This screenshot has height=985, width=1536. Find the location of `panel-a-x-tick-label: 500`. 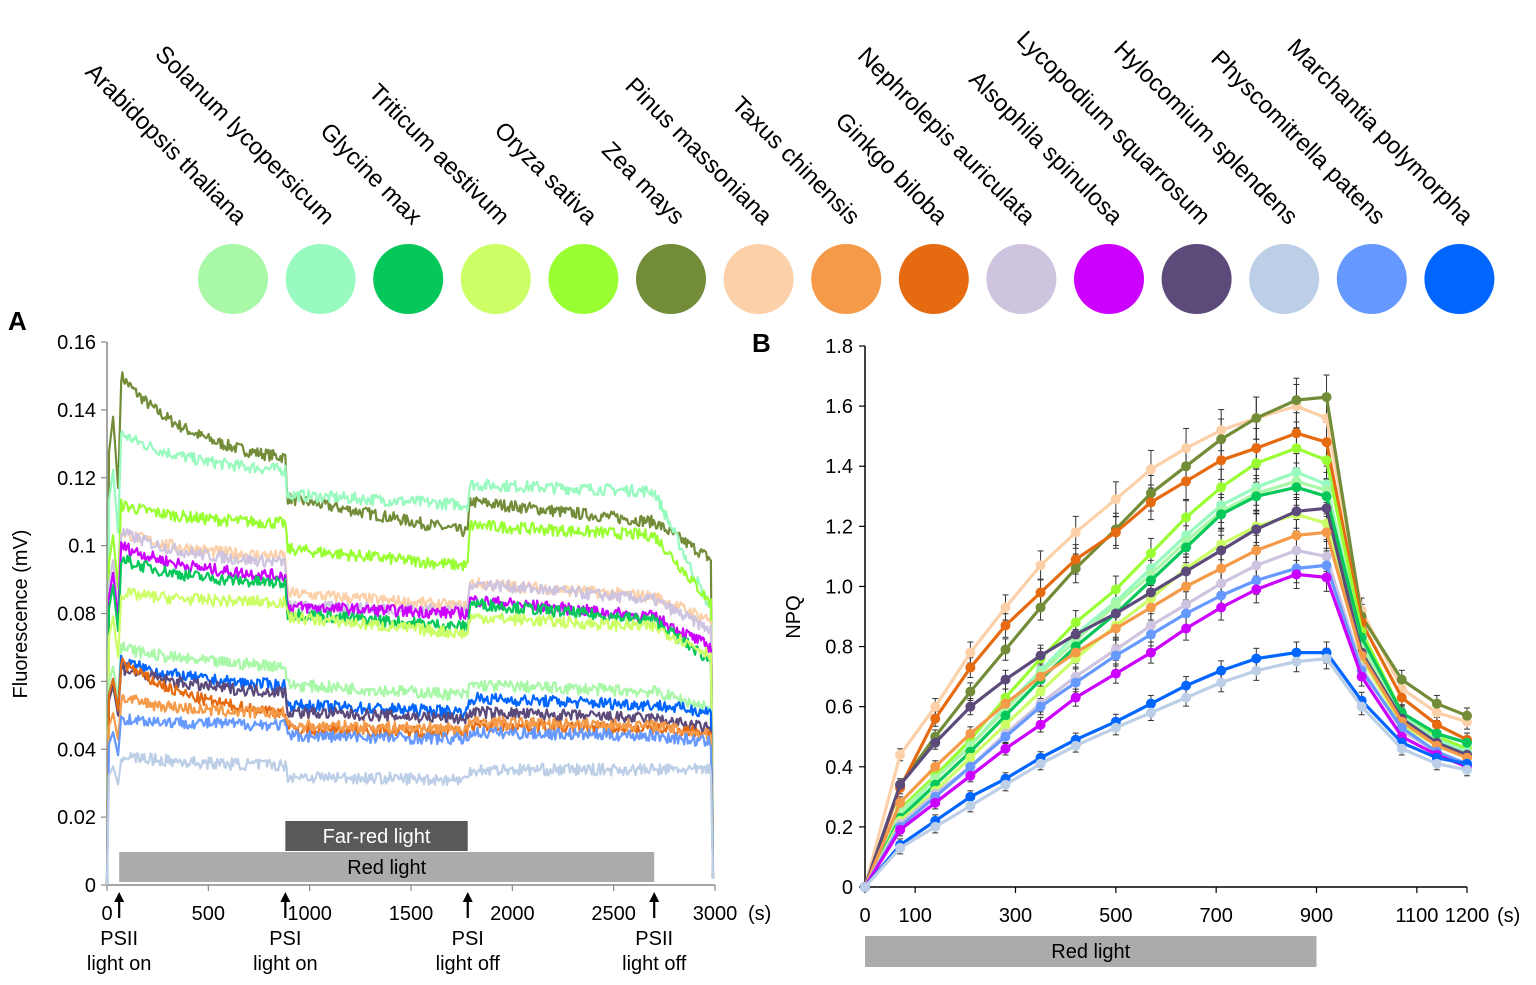

panel-a-x-tick-label: 500 is located at coordinates (208, 914).